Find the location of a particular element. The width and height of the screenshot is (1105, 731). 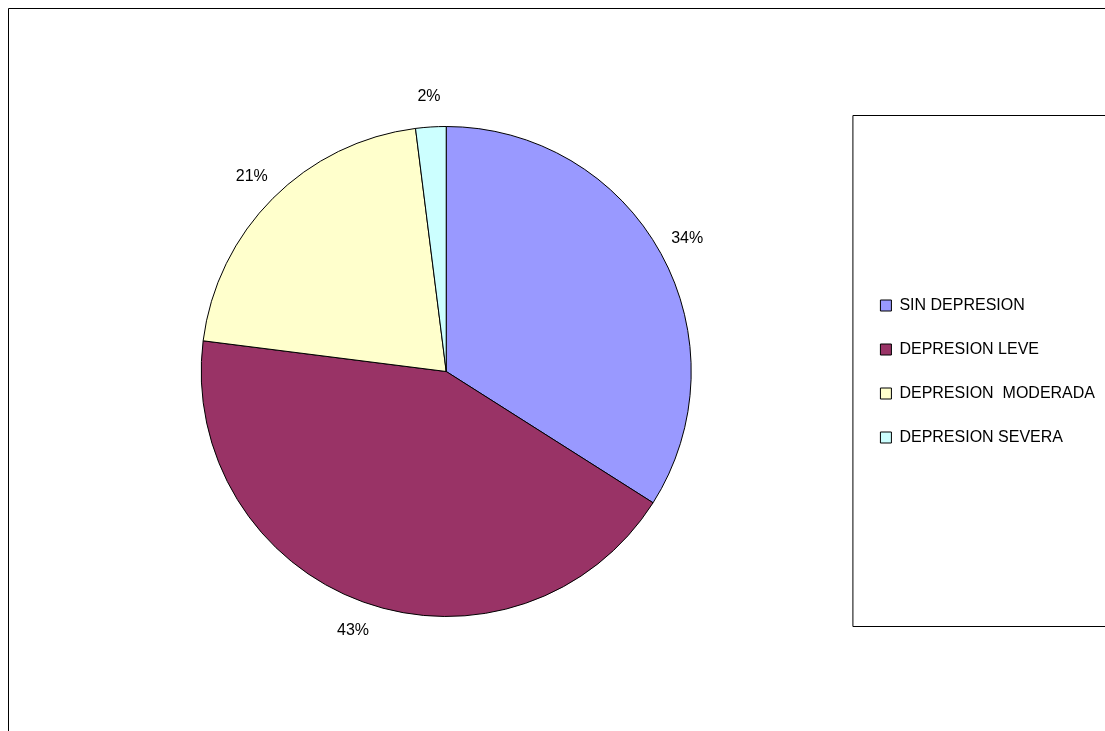

data-label: 43% is located at coordinates (353, 629).